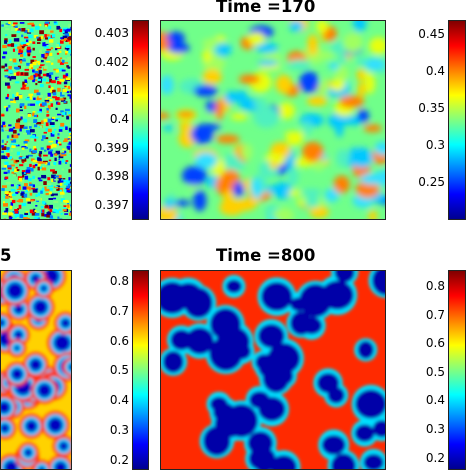 This screenshot has width=474, height=474. Describe the element at coordinates (119, 460) in the screenshot. I see `colorbar-tick-label: 0.2` at that location.